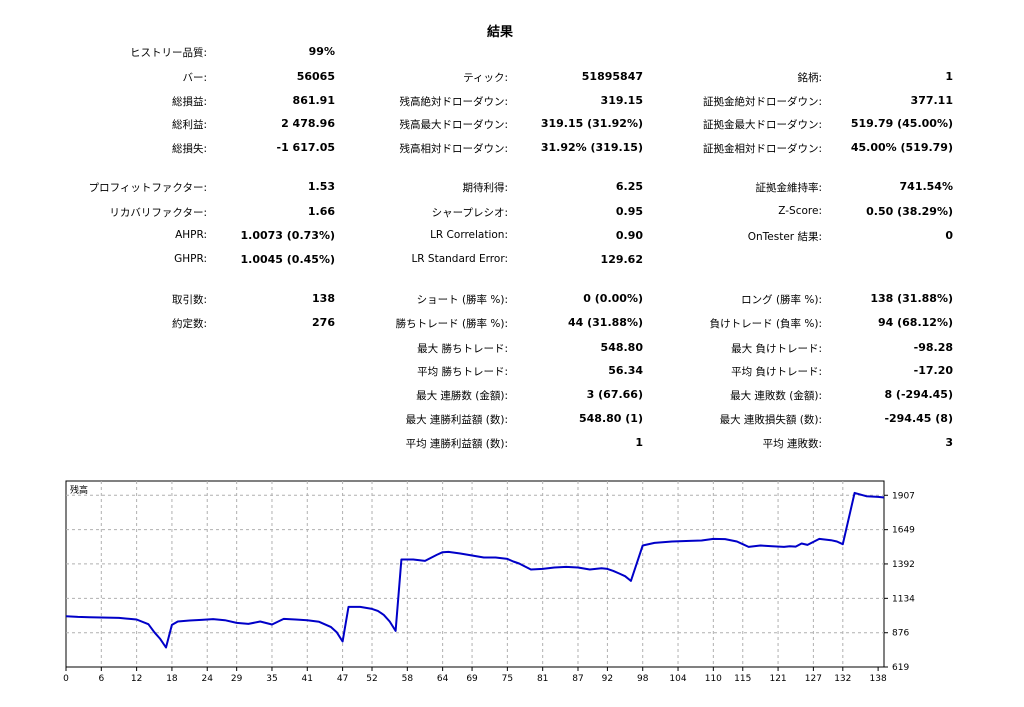 The width and height of the screenshot is (1024, 707). I want to click on stat-label: ヒストリー品質:, so click(168, 53).